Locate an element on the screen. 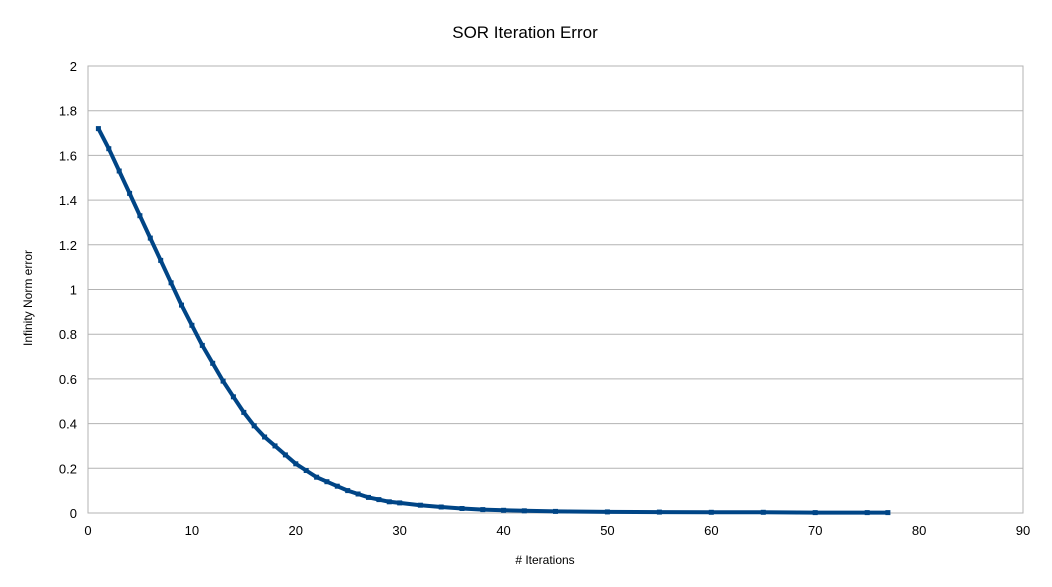 This screenshot has height=587, width=1052. y-axis-ticks: 0 0.2 0.4 0.6 0.8 1 1.2 1.4 1.6 1.8 2 is located at coordinates (68, 290).